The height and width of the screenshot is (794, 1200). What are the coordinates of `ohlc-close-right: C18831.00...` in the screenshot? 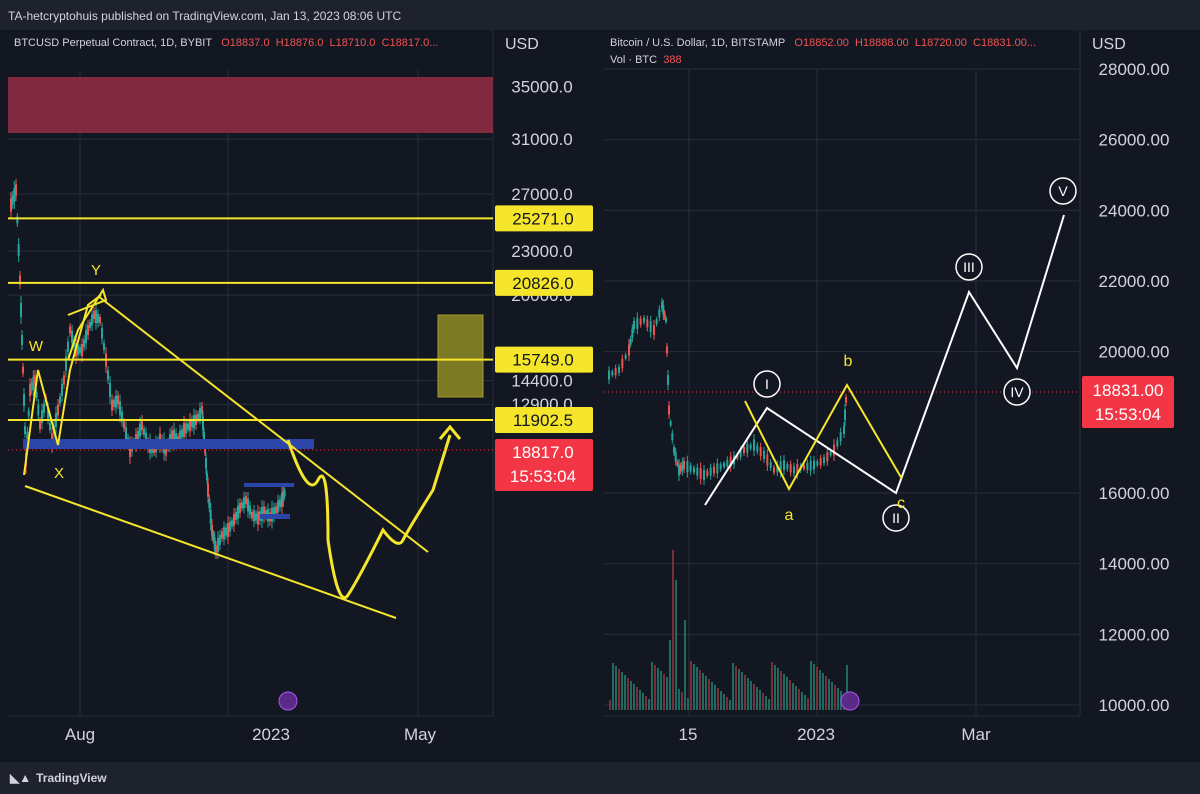 It's located at (1005, 43).